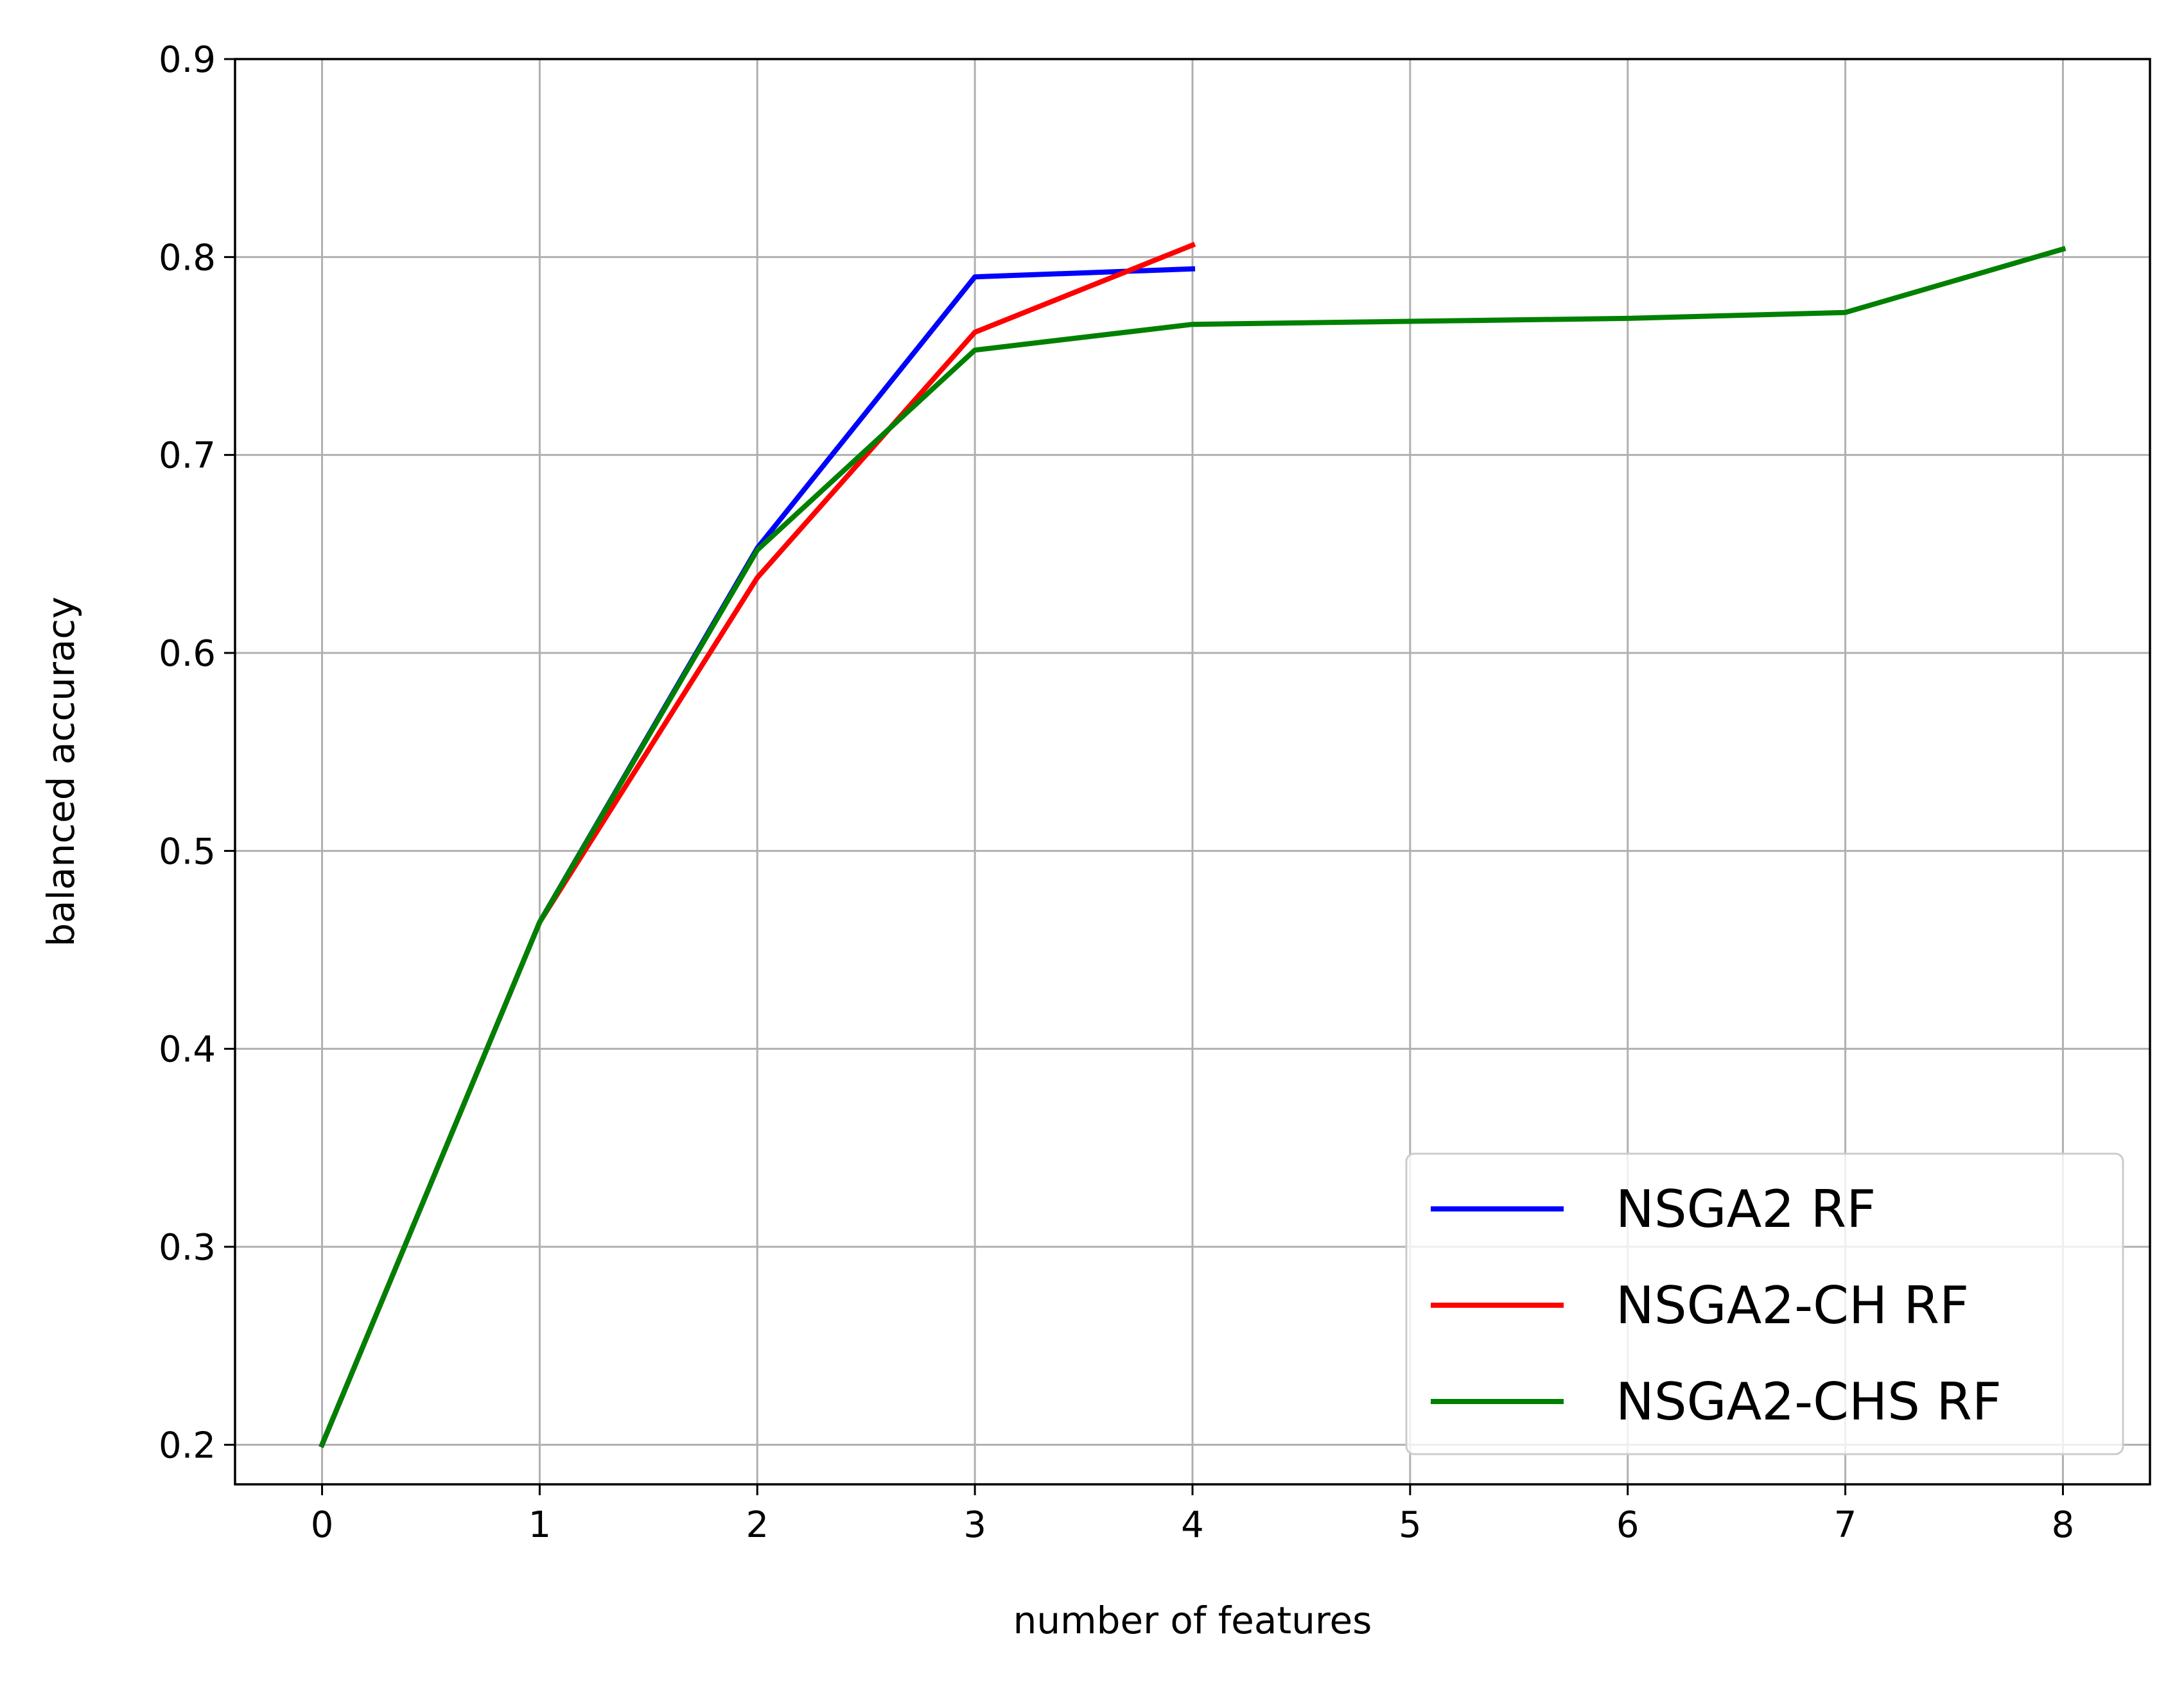 The height and width of the screenshot is (1684, 2184). What do you see at coordinates (187, 456) in the screenshot?
I see `y-tick-label: 0.7` at bounding box center [187, 456].